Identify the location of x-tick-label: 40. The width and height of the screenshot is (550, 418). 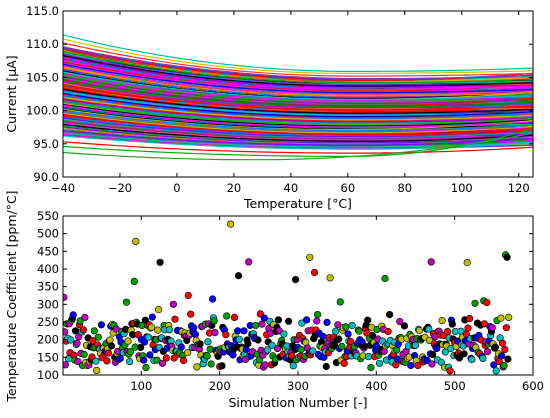
(291, 188).